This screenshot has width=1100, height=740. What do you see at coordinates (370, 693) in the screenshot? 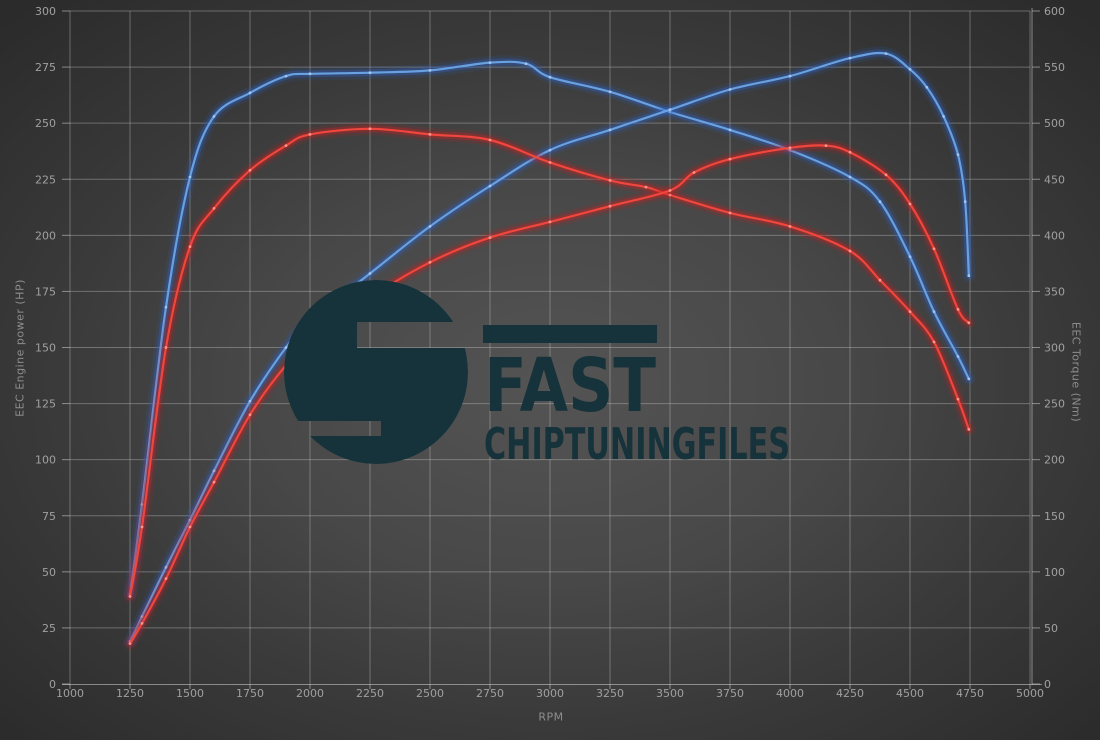
I see `svg-text: 2250` at bounding box center [370, 693].